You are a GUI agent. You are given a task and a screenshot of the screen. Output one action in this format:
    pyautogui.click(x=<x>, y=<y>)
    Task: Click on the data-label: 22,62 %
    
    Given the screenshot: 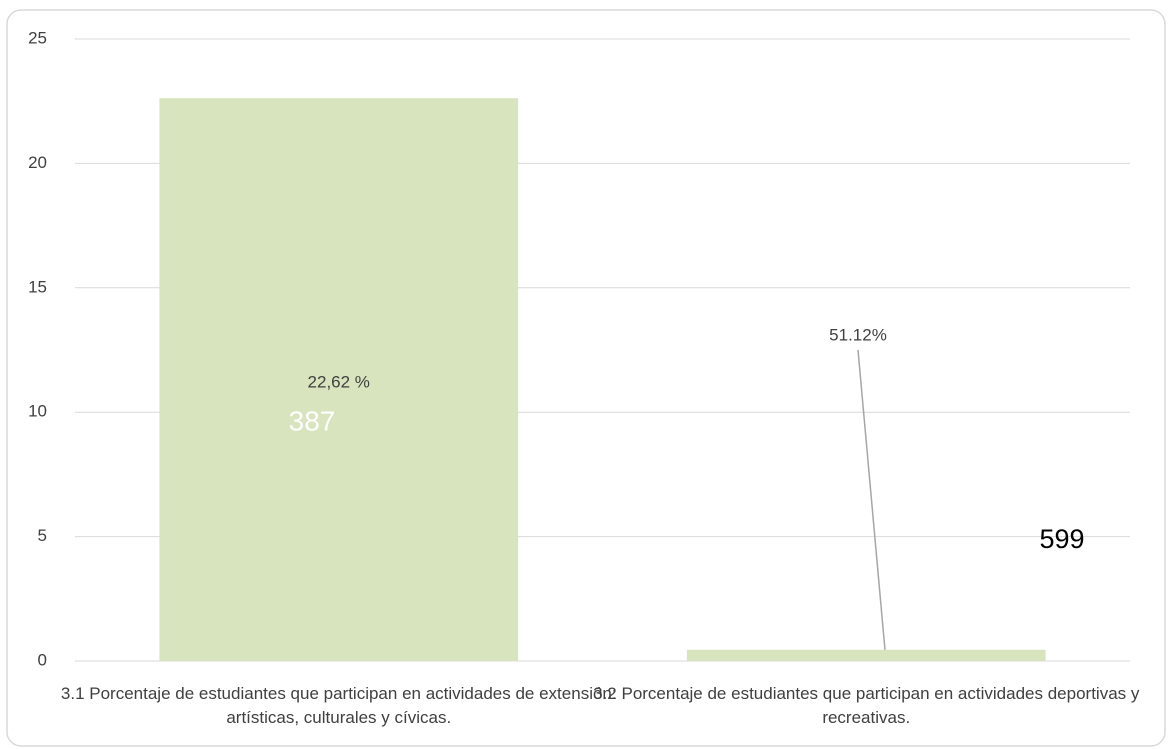 What is the action you would take?
    pyautogui.click(x=339, y=381)
    